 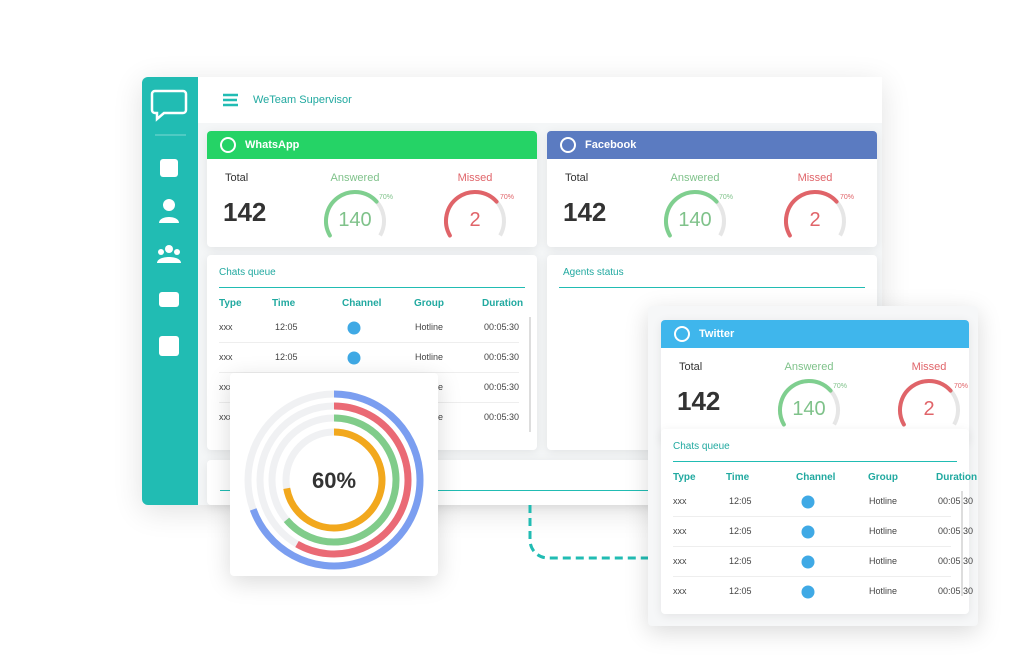 I want to click on channel-card: WhatsApp Total 142 Answered 140 70% Missed 2 70%, so click(x=372, y=189).